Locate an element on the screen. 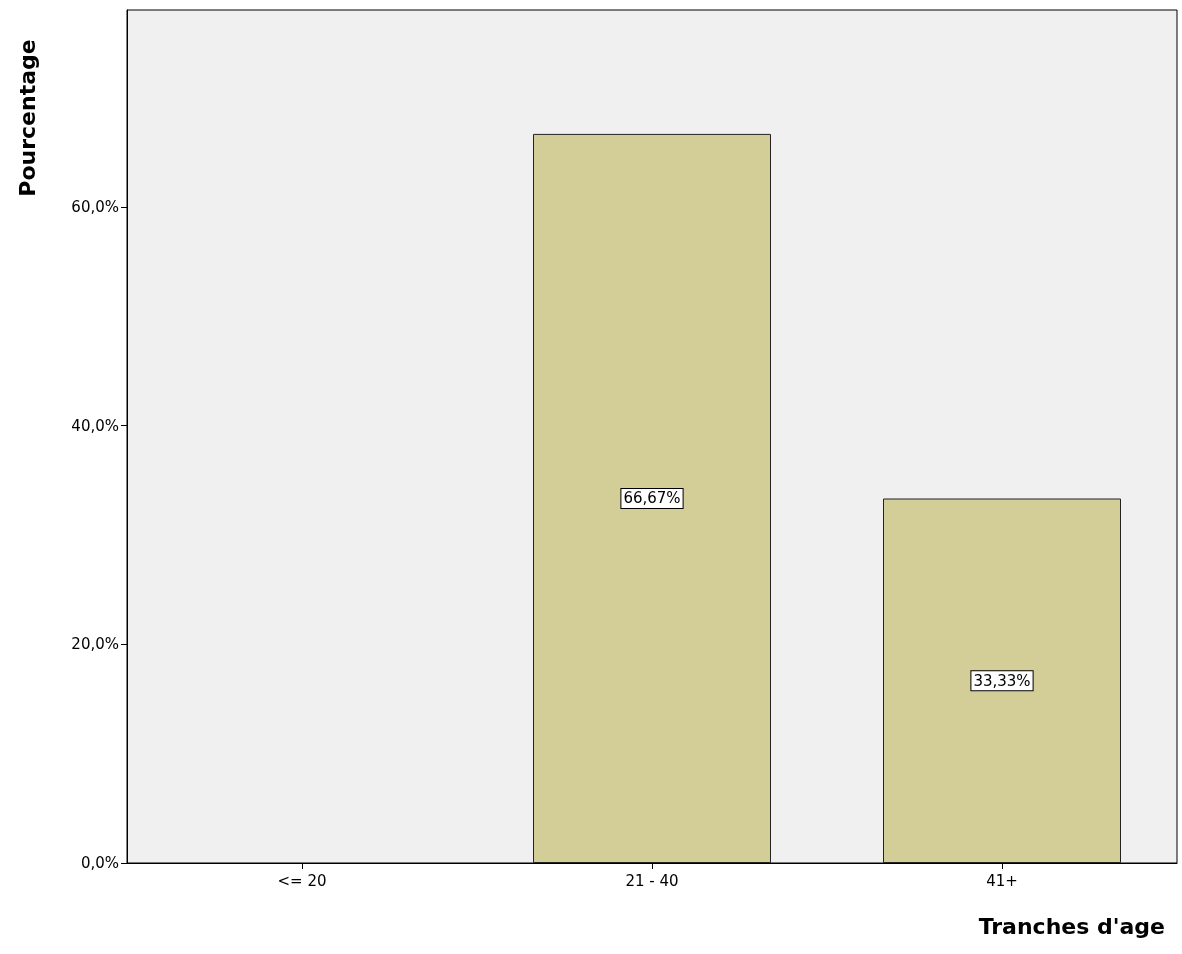  x-tick-label: <= 20 is located at coordinates (302, 880).